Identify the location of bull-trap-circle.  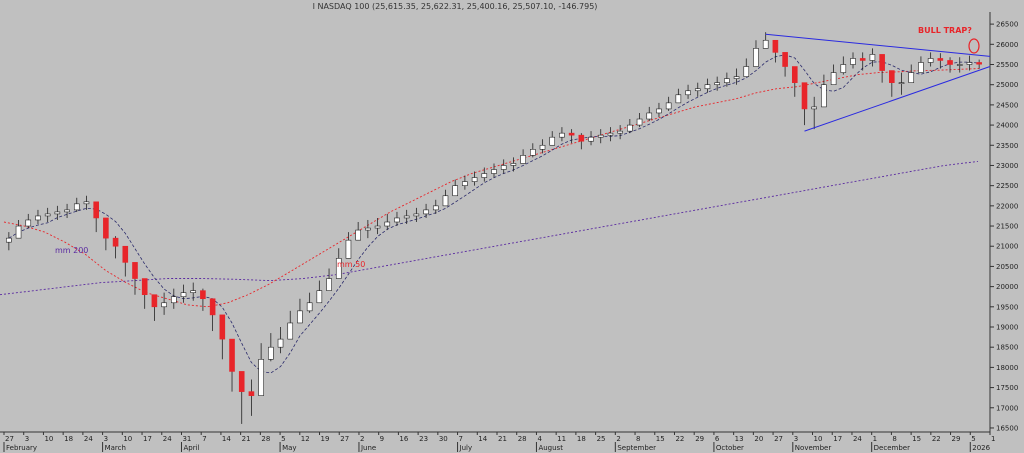
(974, 46).